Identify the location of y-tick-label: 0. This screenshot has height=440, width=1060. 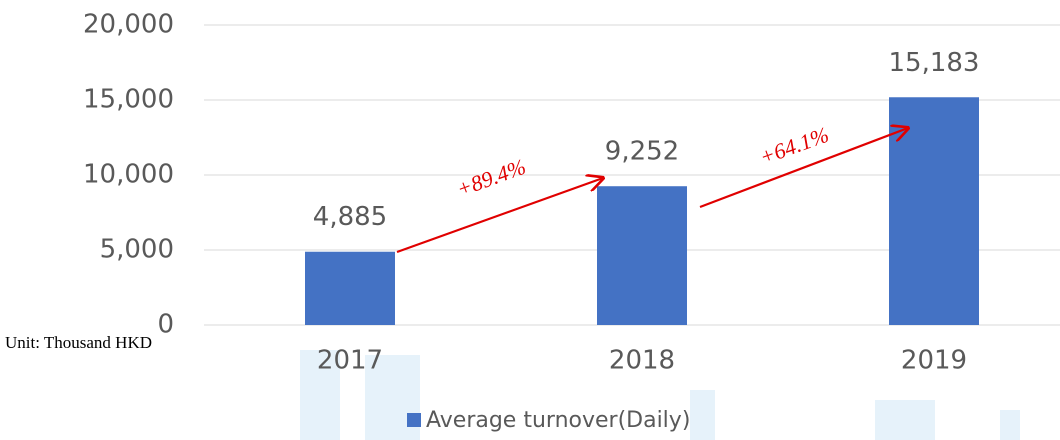
(165, 325).